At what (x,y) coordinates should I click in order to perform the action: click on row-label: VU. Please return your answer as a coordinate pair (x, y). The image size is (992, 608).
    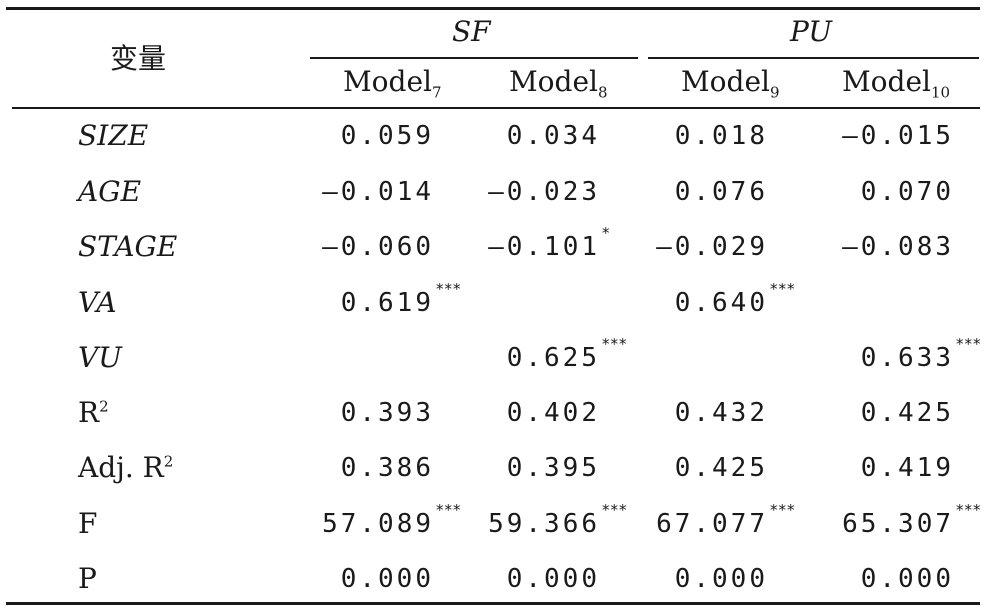
    Looking at the image, I should click on (100, 357).